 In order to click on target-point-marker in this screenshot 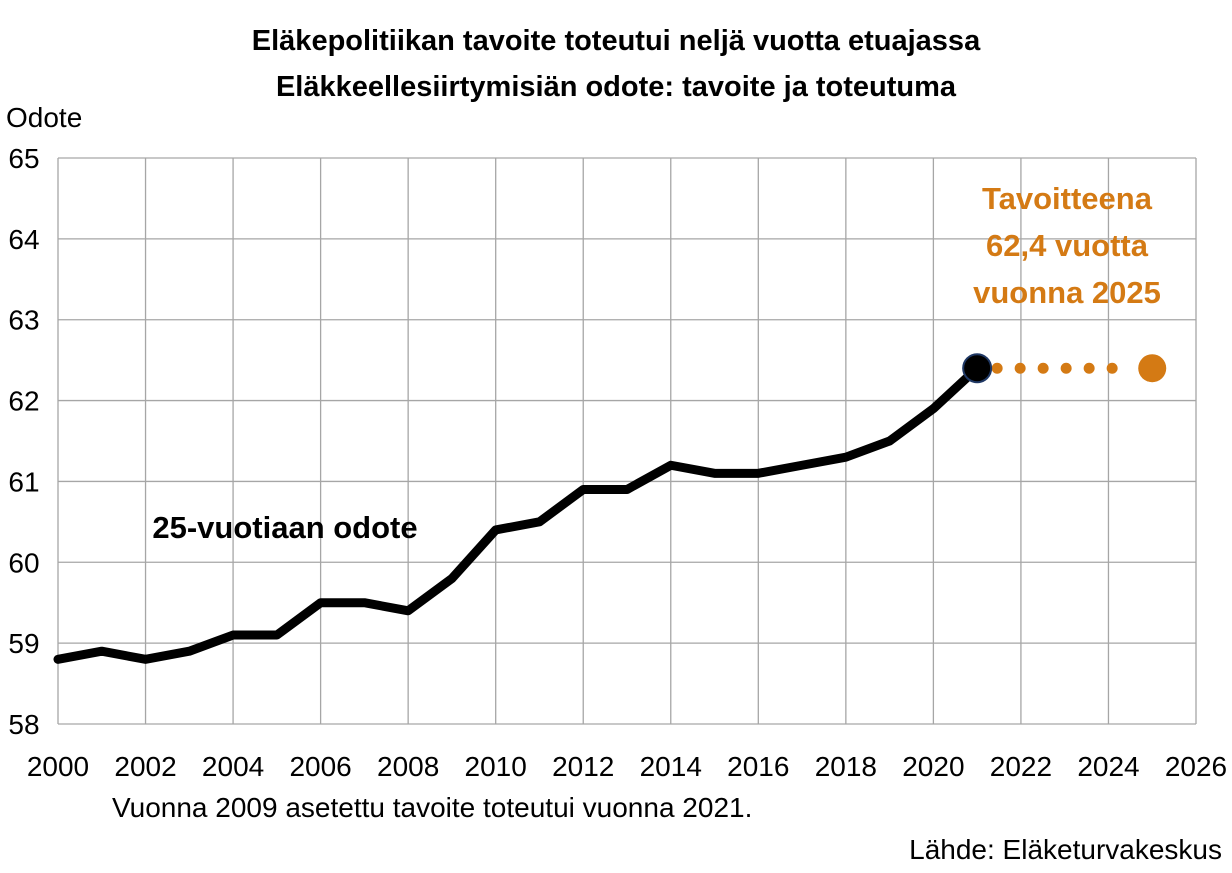, I will do `click(1152, 368)`.